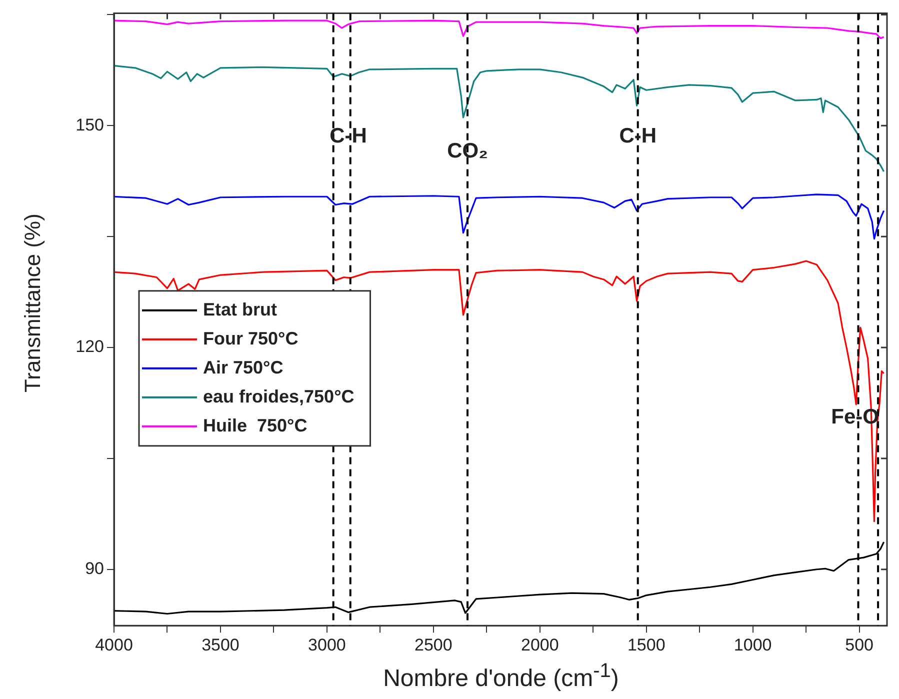 Image resolution: width=899 pixels, height=699 pixels. What do you see at coordinates (33, 303) in the screenshot?
I see `y-axis-title: Transmittance (%)` at bounding box center [33, 303].